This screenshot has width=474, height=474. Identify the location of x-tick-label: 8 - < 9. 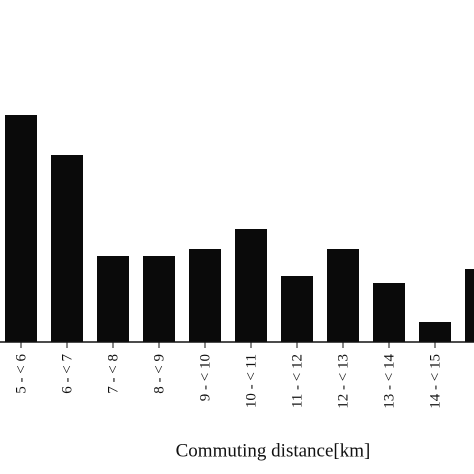
(159, 374).